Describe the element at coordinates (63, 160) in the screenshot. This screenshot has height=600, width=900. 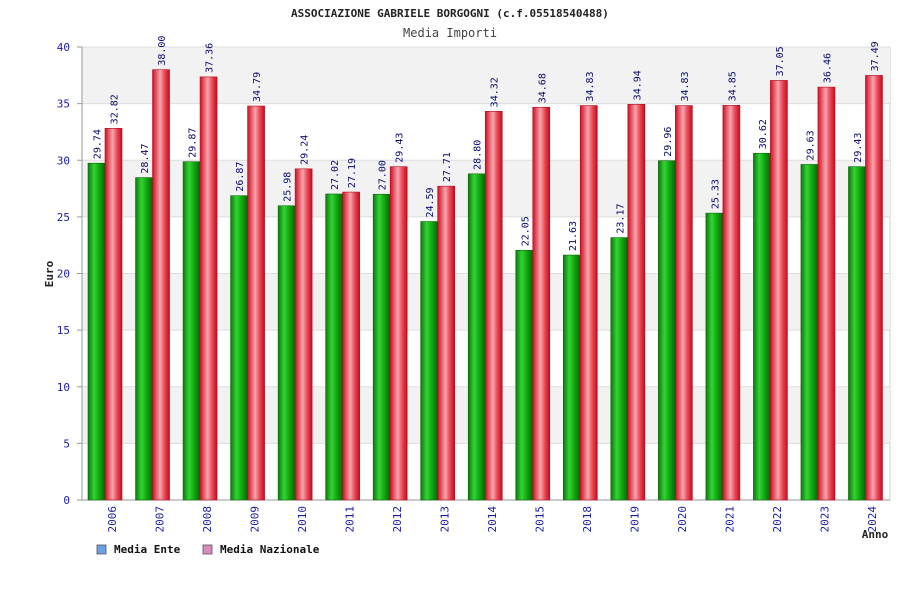
I see `y-tick-label: 30` at that location.